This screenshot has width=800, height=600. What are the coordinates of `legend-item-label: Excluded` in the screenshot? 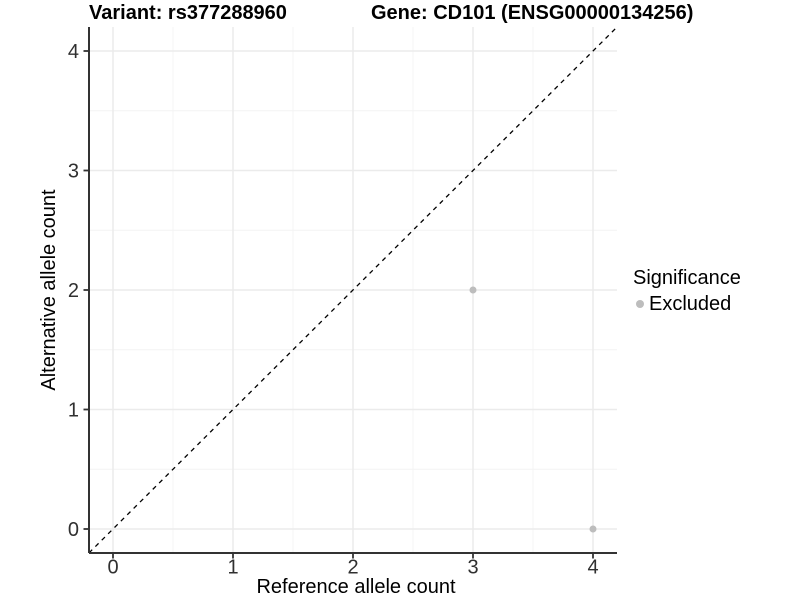 It's located at (690, 304).